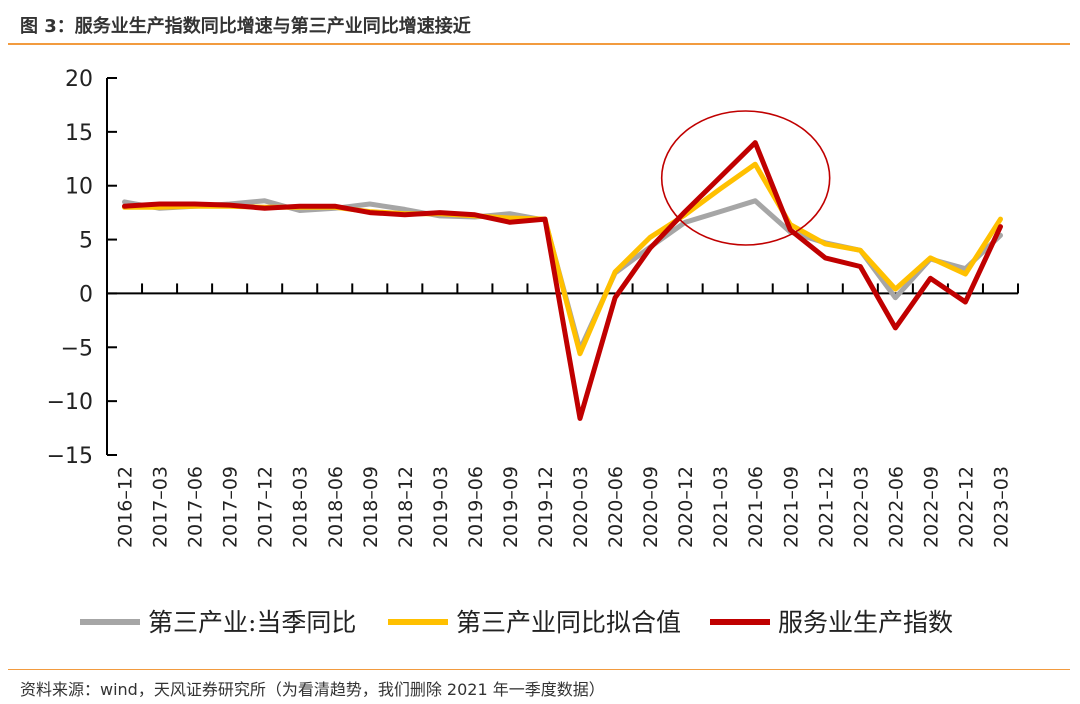 The height and width of the screenshot is (704, 1080). What do you see at coordinates (82, 268) in the screenshot?
I see `y-axis: 20 15 10 5 0 −5 −10 −15` at bounding box center [82, 268].